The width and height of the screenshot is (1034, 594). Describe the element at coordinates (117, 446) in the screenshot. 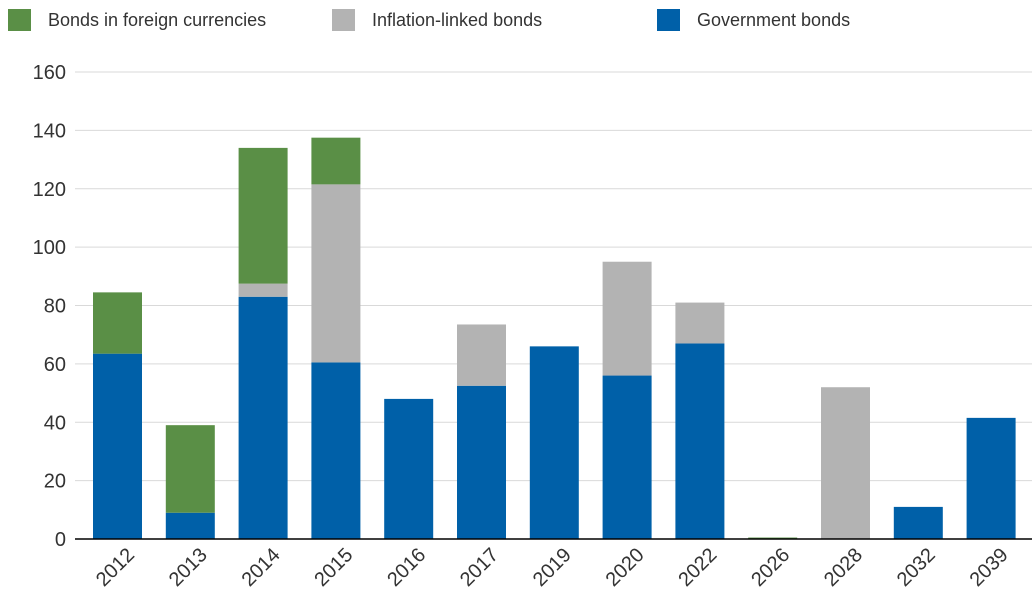

I see `bar-government-bonds-2012` at that location.